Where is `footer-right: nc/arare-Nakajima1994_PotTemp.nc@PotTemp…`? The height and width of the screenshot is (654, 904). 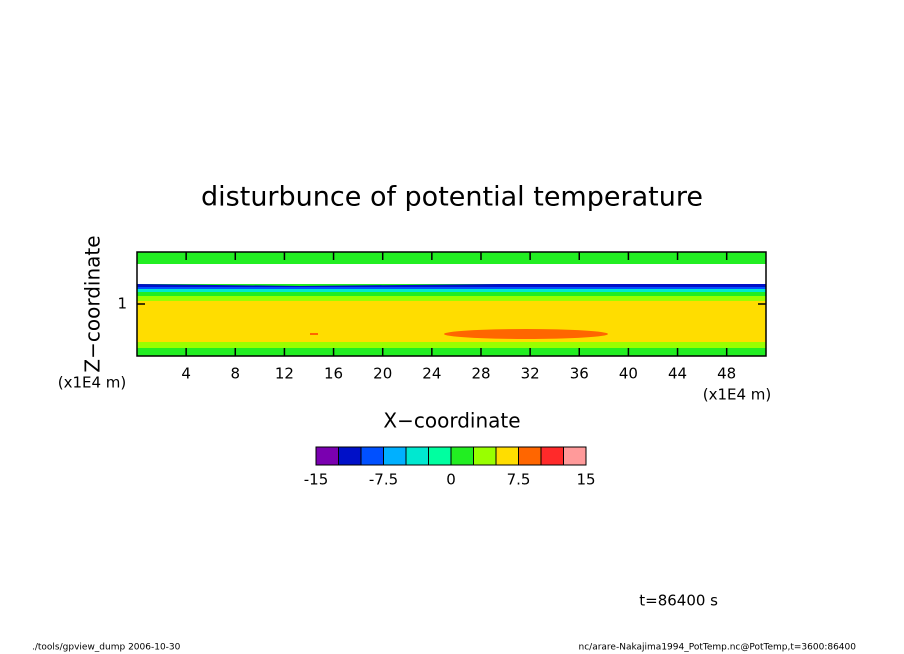 footer-right: nc/arare-Nakajima1994_PotTemp.nc@PotTemp… is located at coordinates (718, 648).